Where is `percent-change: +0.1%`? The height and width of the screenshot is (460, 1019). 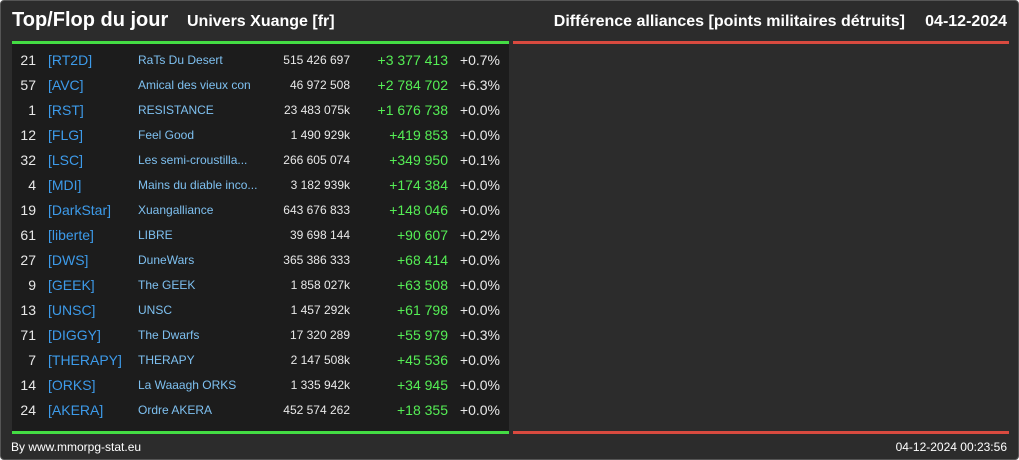 percent-change: +0.1% is located at coordinates (479, 160).